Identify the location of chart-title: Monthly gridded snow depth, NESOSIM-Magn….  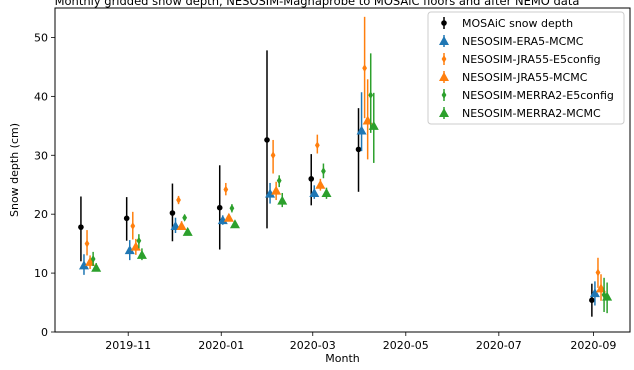
(317, 4).